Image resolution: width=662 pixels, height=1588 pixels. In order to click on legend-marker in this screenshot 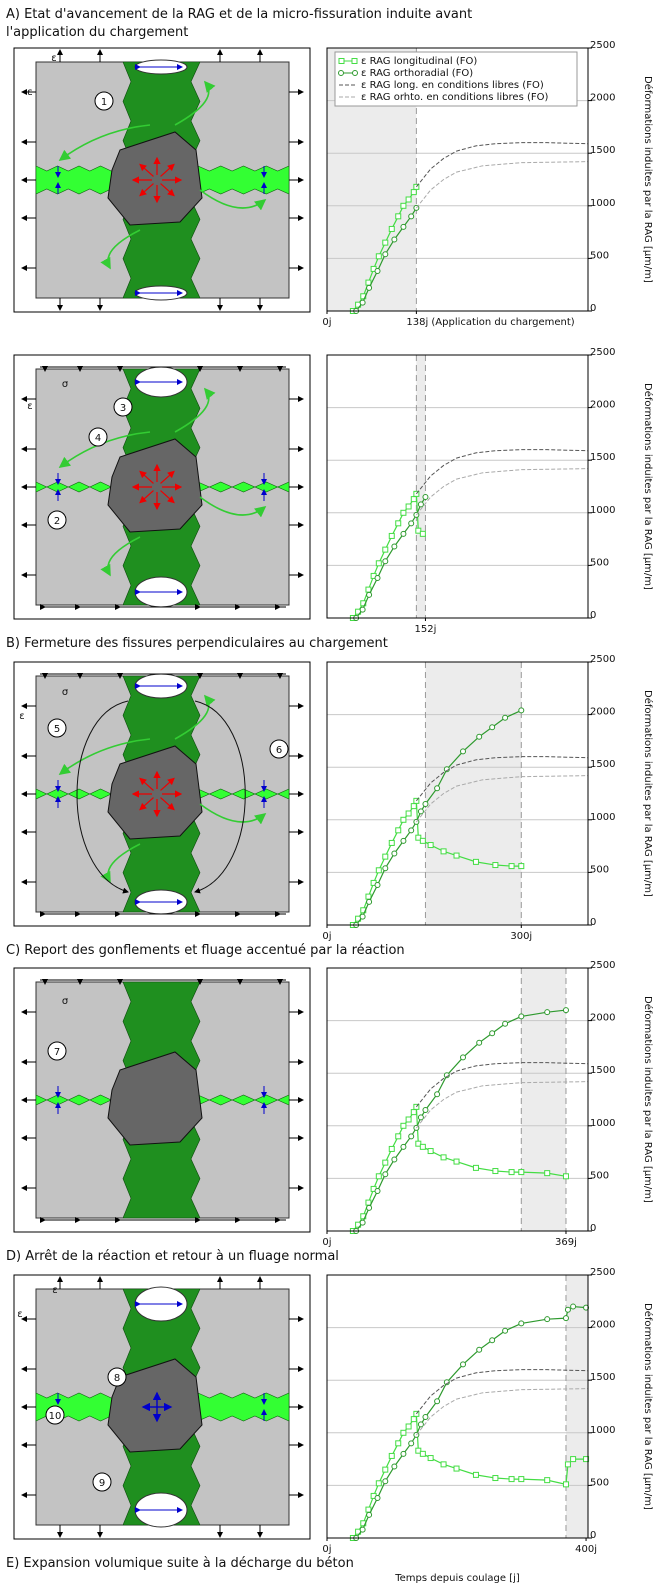, I will do `click(354, 61)`.